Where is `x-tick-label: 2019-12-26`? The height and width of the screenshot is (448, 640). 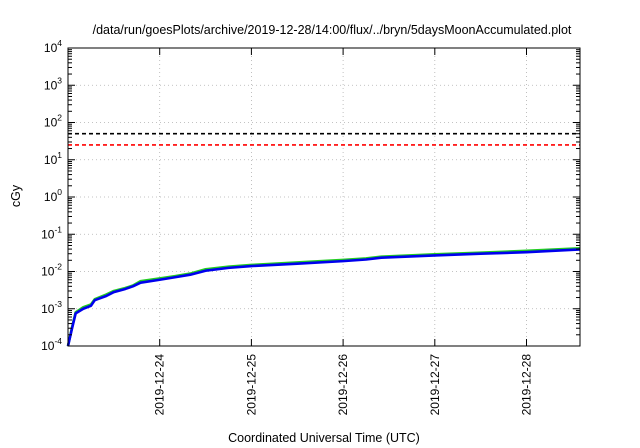
x-tick-label: 2019-12-26 is located at coordinates (343, 385).